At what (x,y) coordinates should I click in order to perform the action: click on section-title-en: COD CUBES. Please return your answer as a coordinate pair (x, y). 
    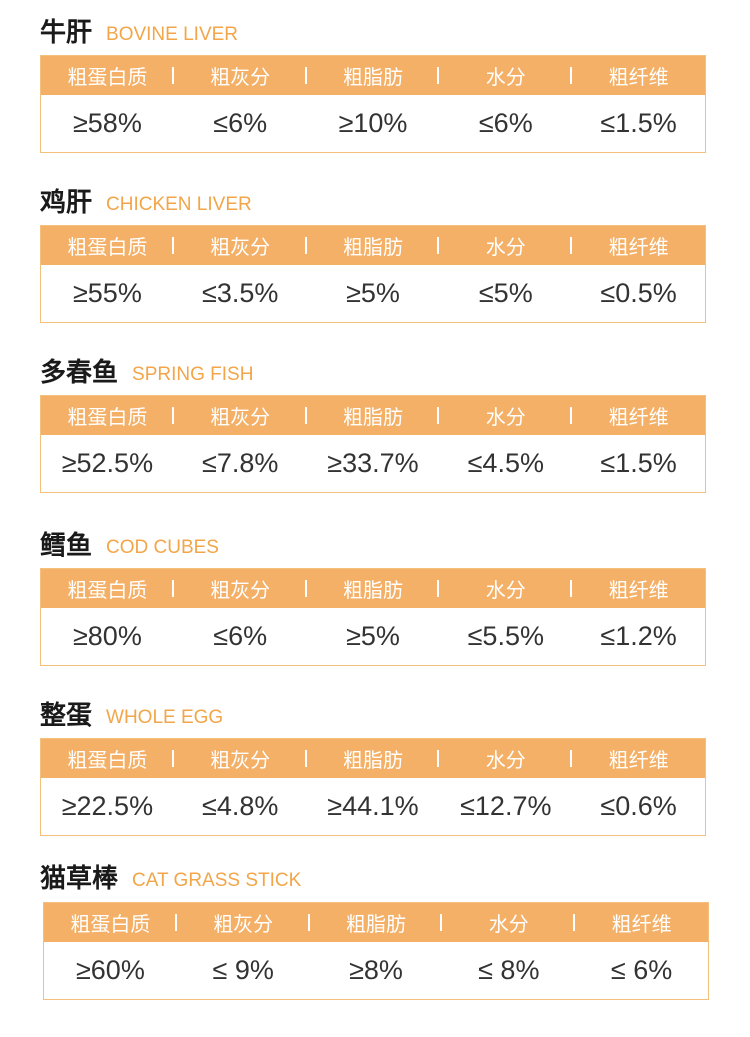
    Looking at the image, I should click on (162, 547).